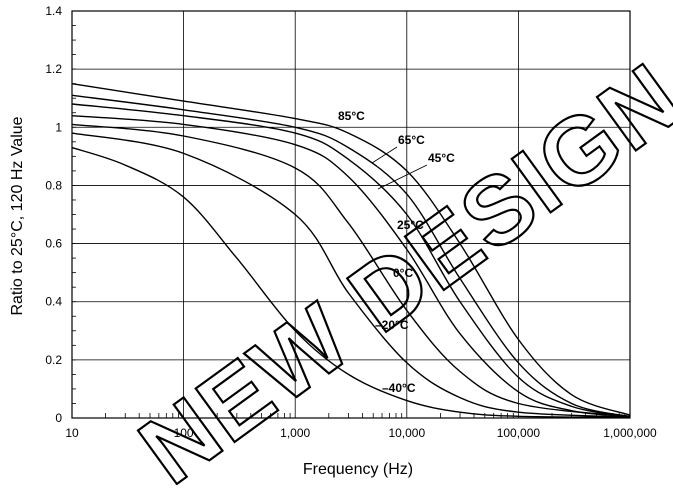 This screenshot has width=673, height=490. Describe the element at coordinates (403, 273) in the screenshot. I see `curve-label: 0°C` at that location.